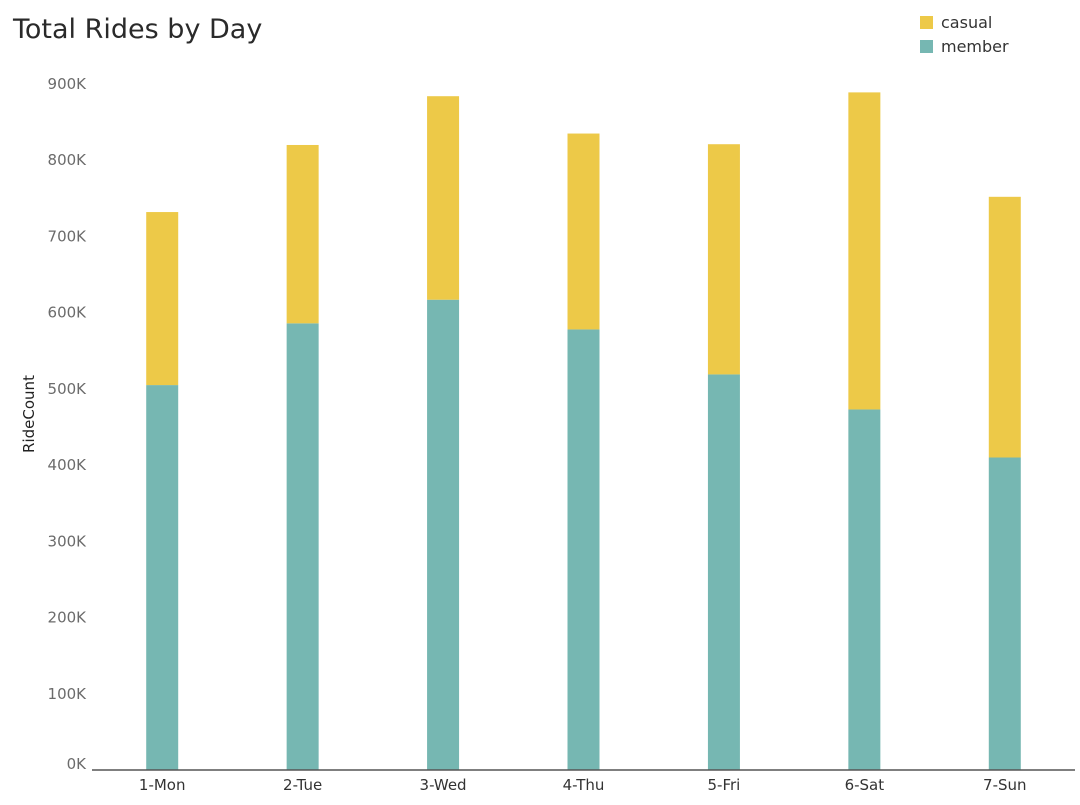 This screenshot has height=805, width=1080. Describe the element at coordinates (138, 29) in the screenshot. I see `chart-title: Total Rides by Day` at that location.